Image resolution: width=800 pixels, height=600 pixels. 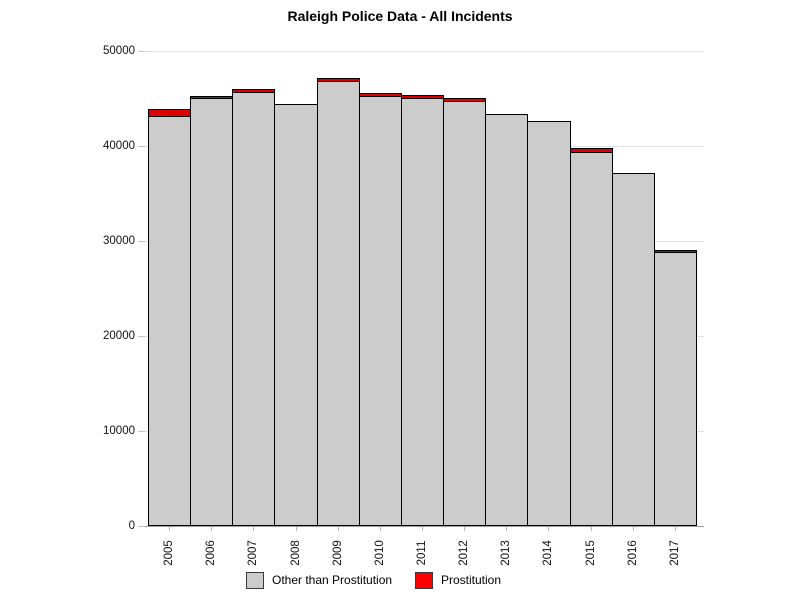 What do you see at coordinates (211, 97) in the screenshot?
I see `bar-2006-prostitution-segment` at bounding box center [211, 97].